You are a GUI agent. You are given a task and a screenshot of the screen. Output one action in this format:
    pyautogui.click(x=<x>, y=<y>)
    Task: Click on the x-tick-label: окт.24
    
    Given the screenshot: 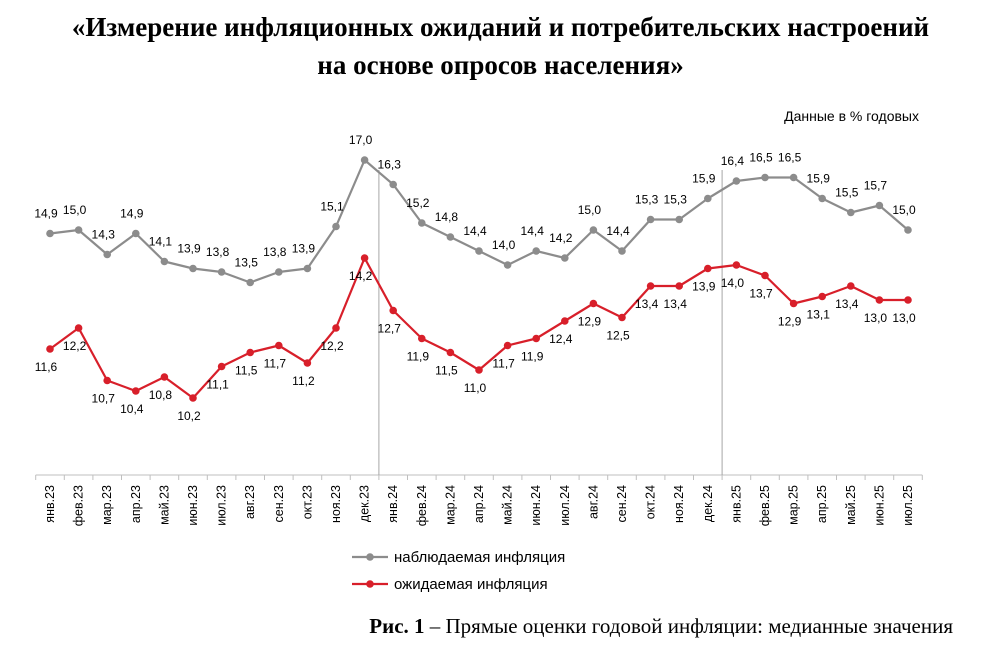 What is the action you would take?
    pyautogui.click(x=651, y=502)
    